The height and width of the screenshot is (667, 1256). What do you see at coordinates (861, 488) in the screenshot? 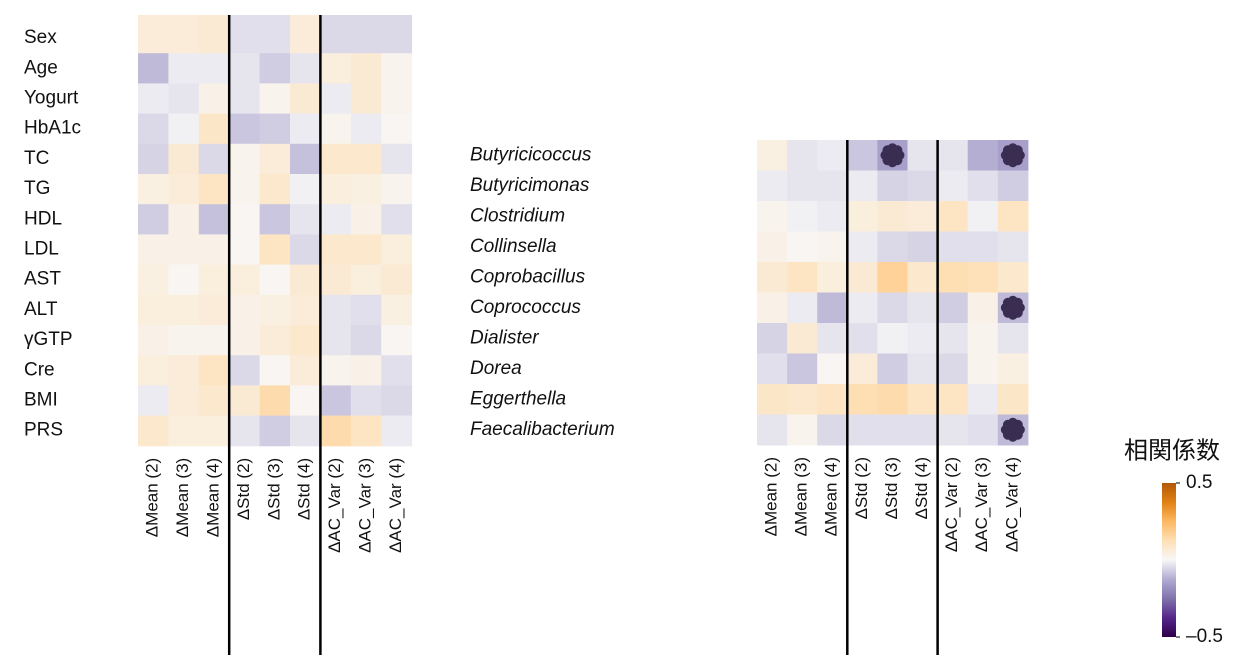
I see `column-label: ΔStd (2)` at bounding box center [861, 488].